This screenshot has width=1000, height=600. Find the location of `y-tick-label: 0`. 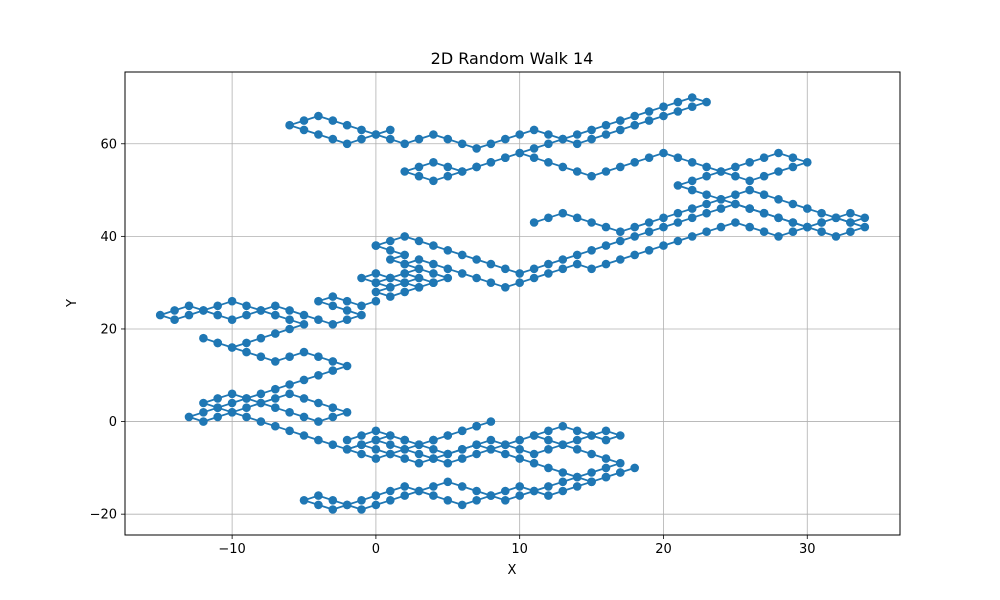

y-tick-label: 0 is located at coordinates (113, 422).